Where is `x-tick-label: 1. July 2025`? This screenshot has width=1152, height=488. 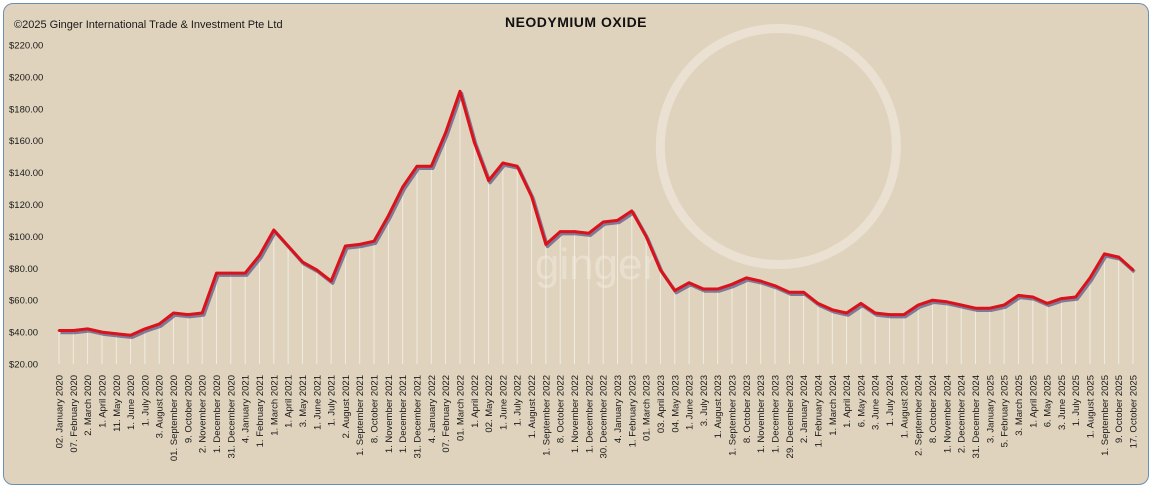
x-tick-label: 1. July 2025 is located at coordinates (1076, 400).